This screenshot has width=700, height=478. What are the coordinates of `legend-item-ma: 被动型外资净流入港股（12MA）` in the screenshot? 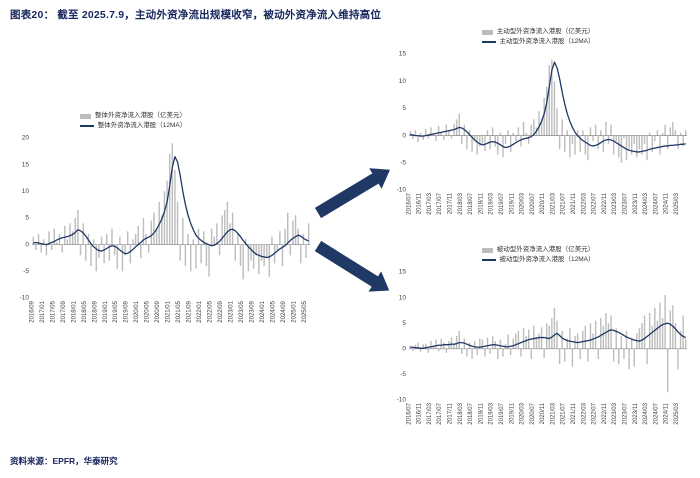 It's located at (537, 260).